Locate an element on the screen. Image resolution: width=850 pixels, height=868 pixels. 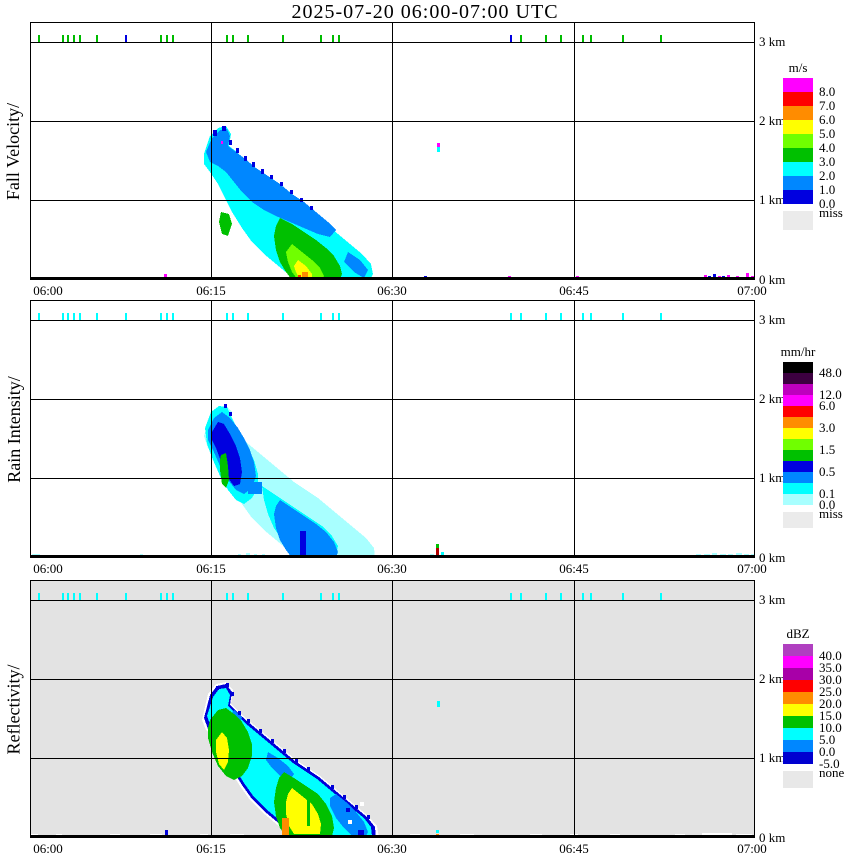
panel2-height-axis: 3 km 2 km 1 km 0 km is located at coordinates (789, 432).